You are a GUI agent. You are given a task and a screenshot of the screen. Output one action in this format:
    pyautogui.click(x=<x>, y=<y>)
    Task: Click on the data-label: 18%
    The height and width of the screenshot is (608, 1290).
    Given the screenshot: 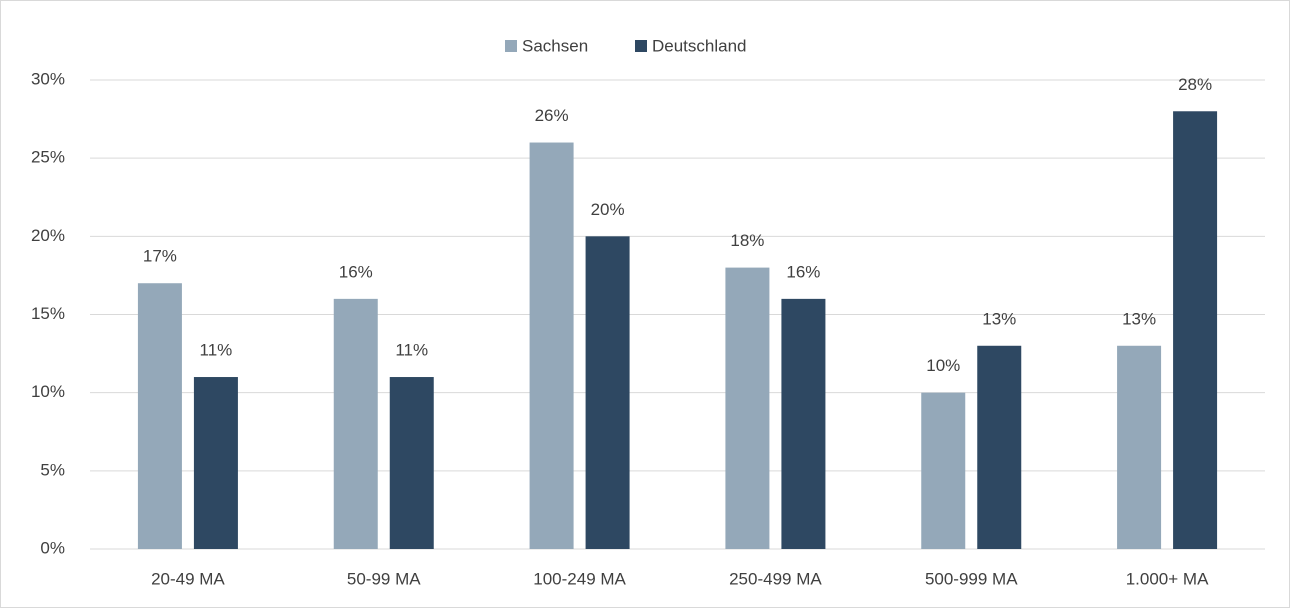 What is the action you would take?
    pyautogui.click(x=747, y=240)
    